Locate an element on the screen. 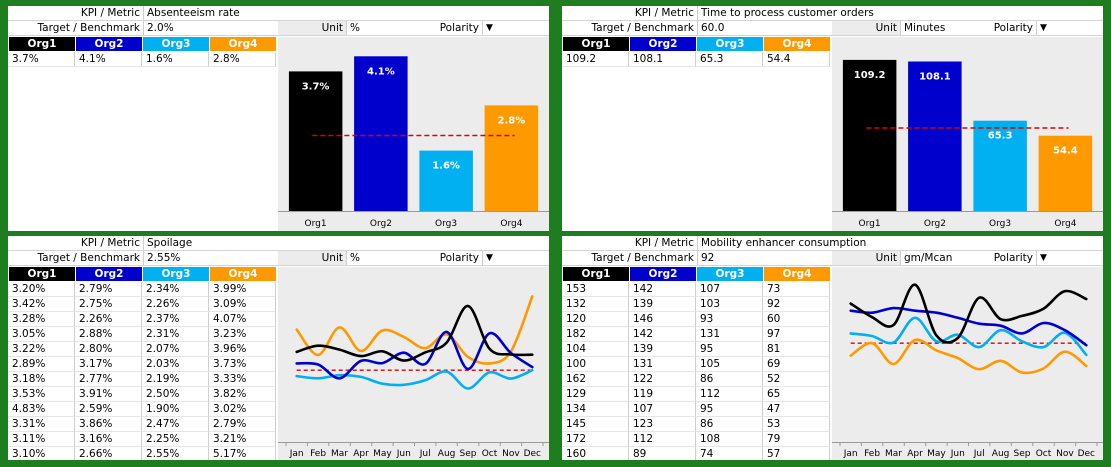 This screenshot has width=1111, height=467. table-cell: 119 is located at coordinates (662, 394).